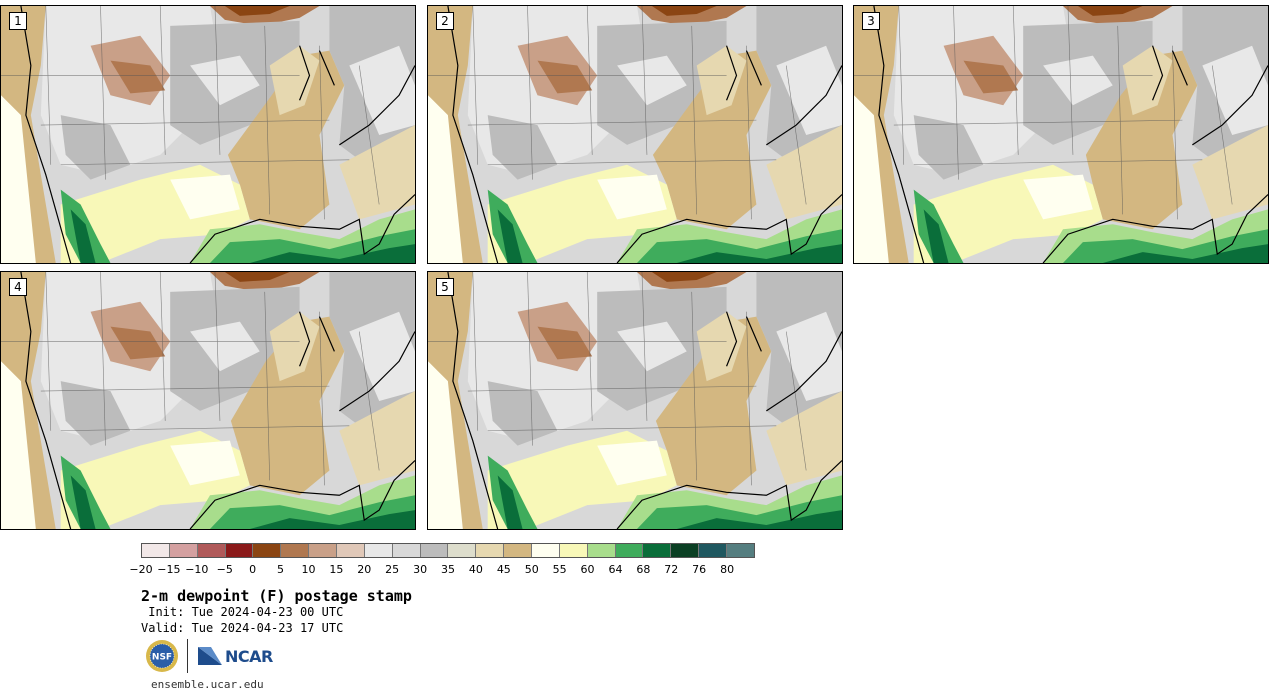 The image size is (1280, 696). What do you see at coordinates (141, 569) in the screenshot?
I see `colorbar-tick-label: −20` at bounding box center [141, 569].